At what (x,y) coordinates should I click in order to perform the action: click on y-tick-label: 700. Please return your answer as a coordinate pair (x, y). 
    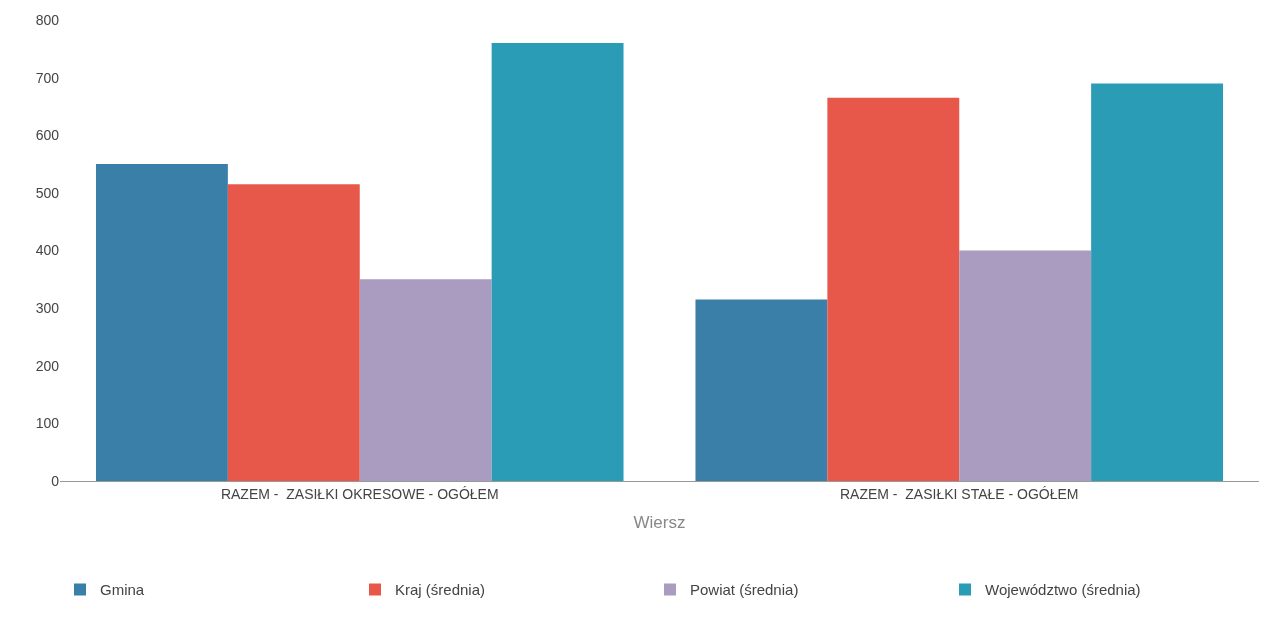
    Looking at the image, I should click on (47, 77).